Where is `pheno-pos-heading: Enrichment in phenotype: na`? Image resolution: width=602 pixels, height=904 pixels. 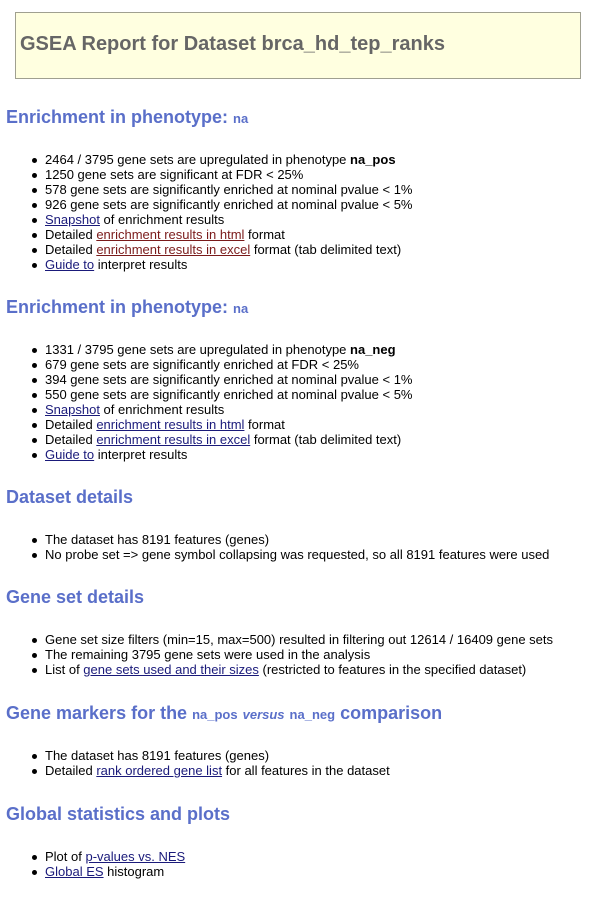
pheno-pos-heading: Enrichment in phenotype: na is located at coordinates (301, 118).